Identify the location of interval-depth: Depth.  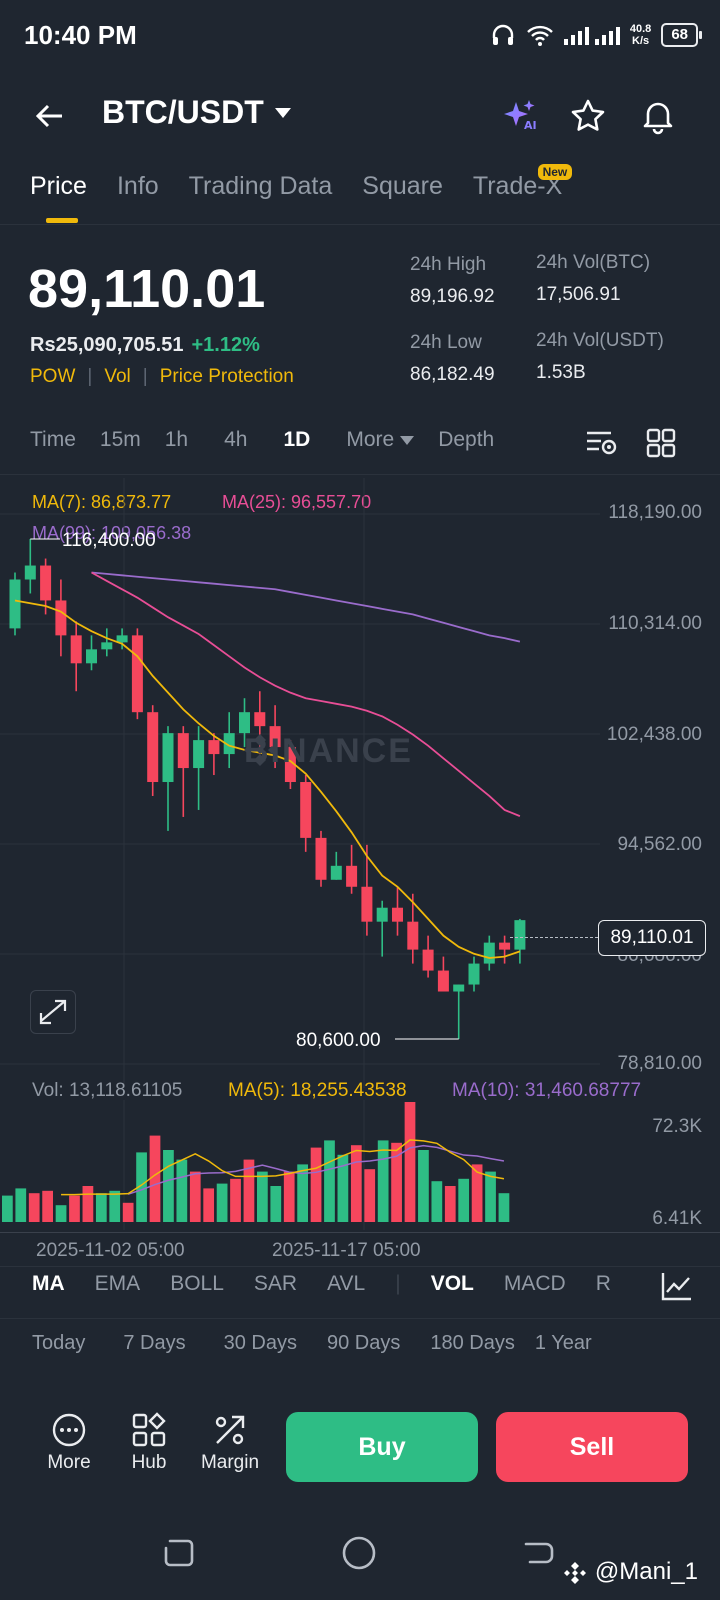
(466, 439).